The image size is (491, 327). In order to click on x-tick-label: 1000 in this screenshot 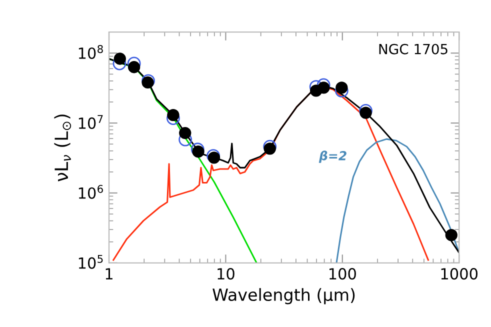, I will do `click(459, 274)`.